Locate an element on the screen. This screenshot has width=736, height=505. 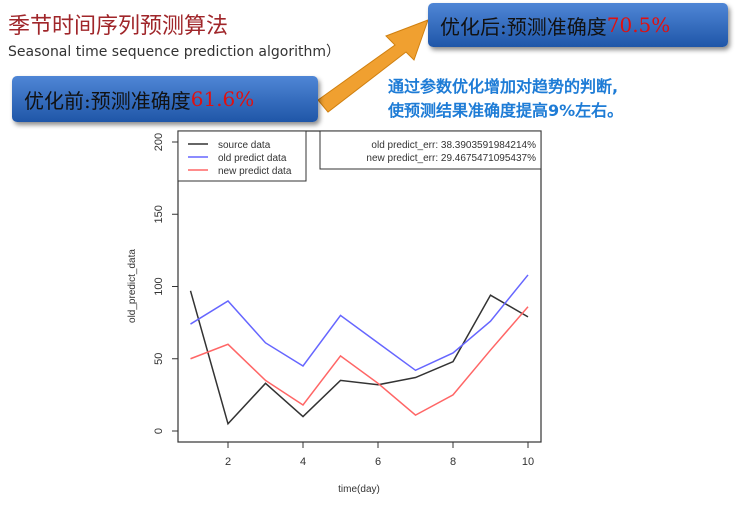
x-tick-label: 8 is located at coordinates (453, 462).